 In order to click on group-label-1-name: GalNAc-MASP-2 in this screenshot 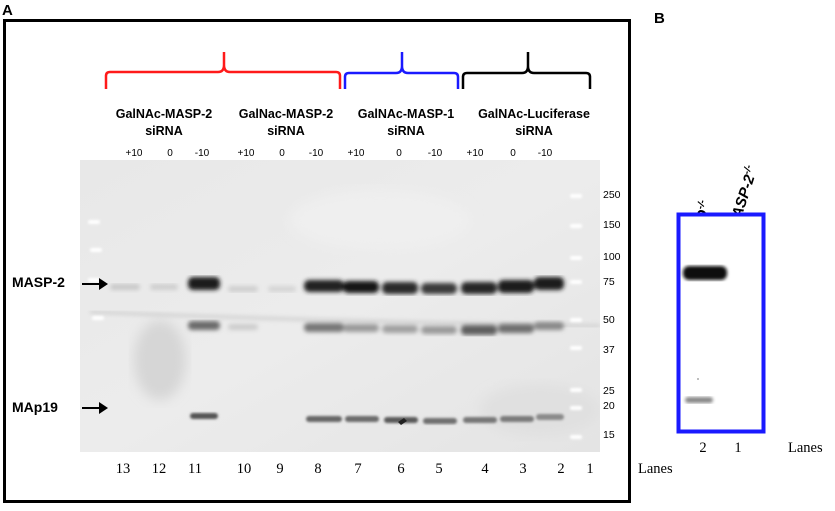, I will do `click(164, 114)`.